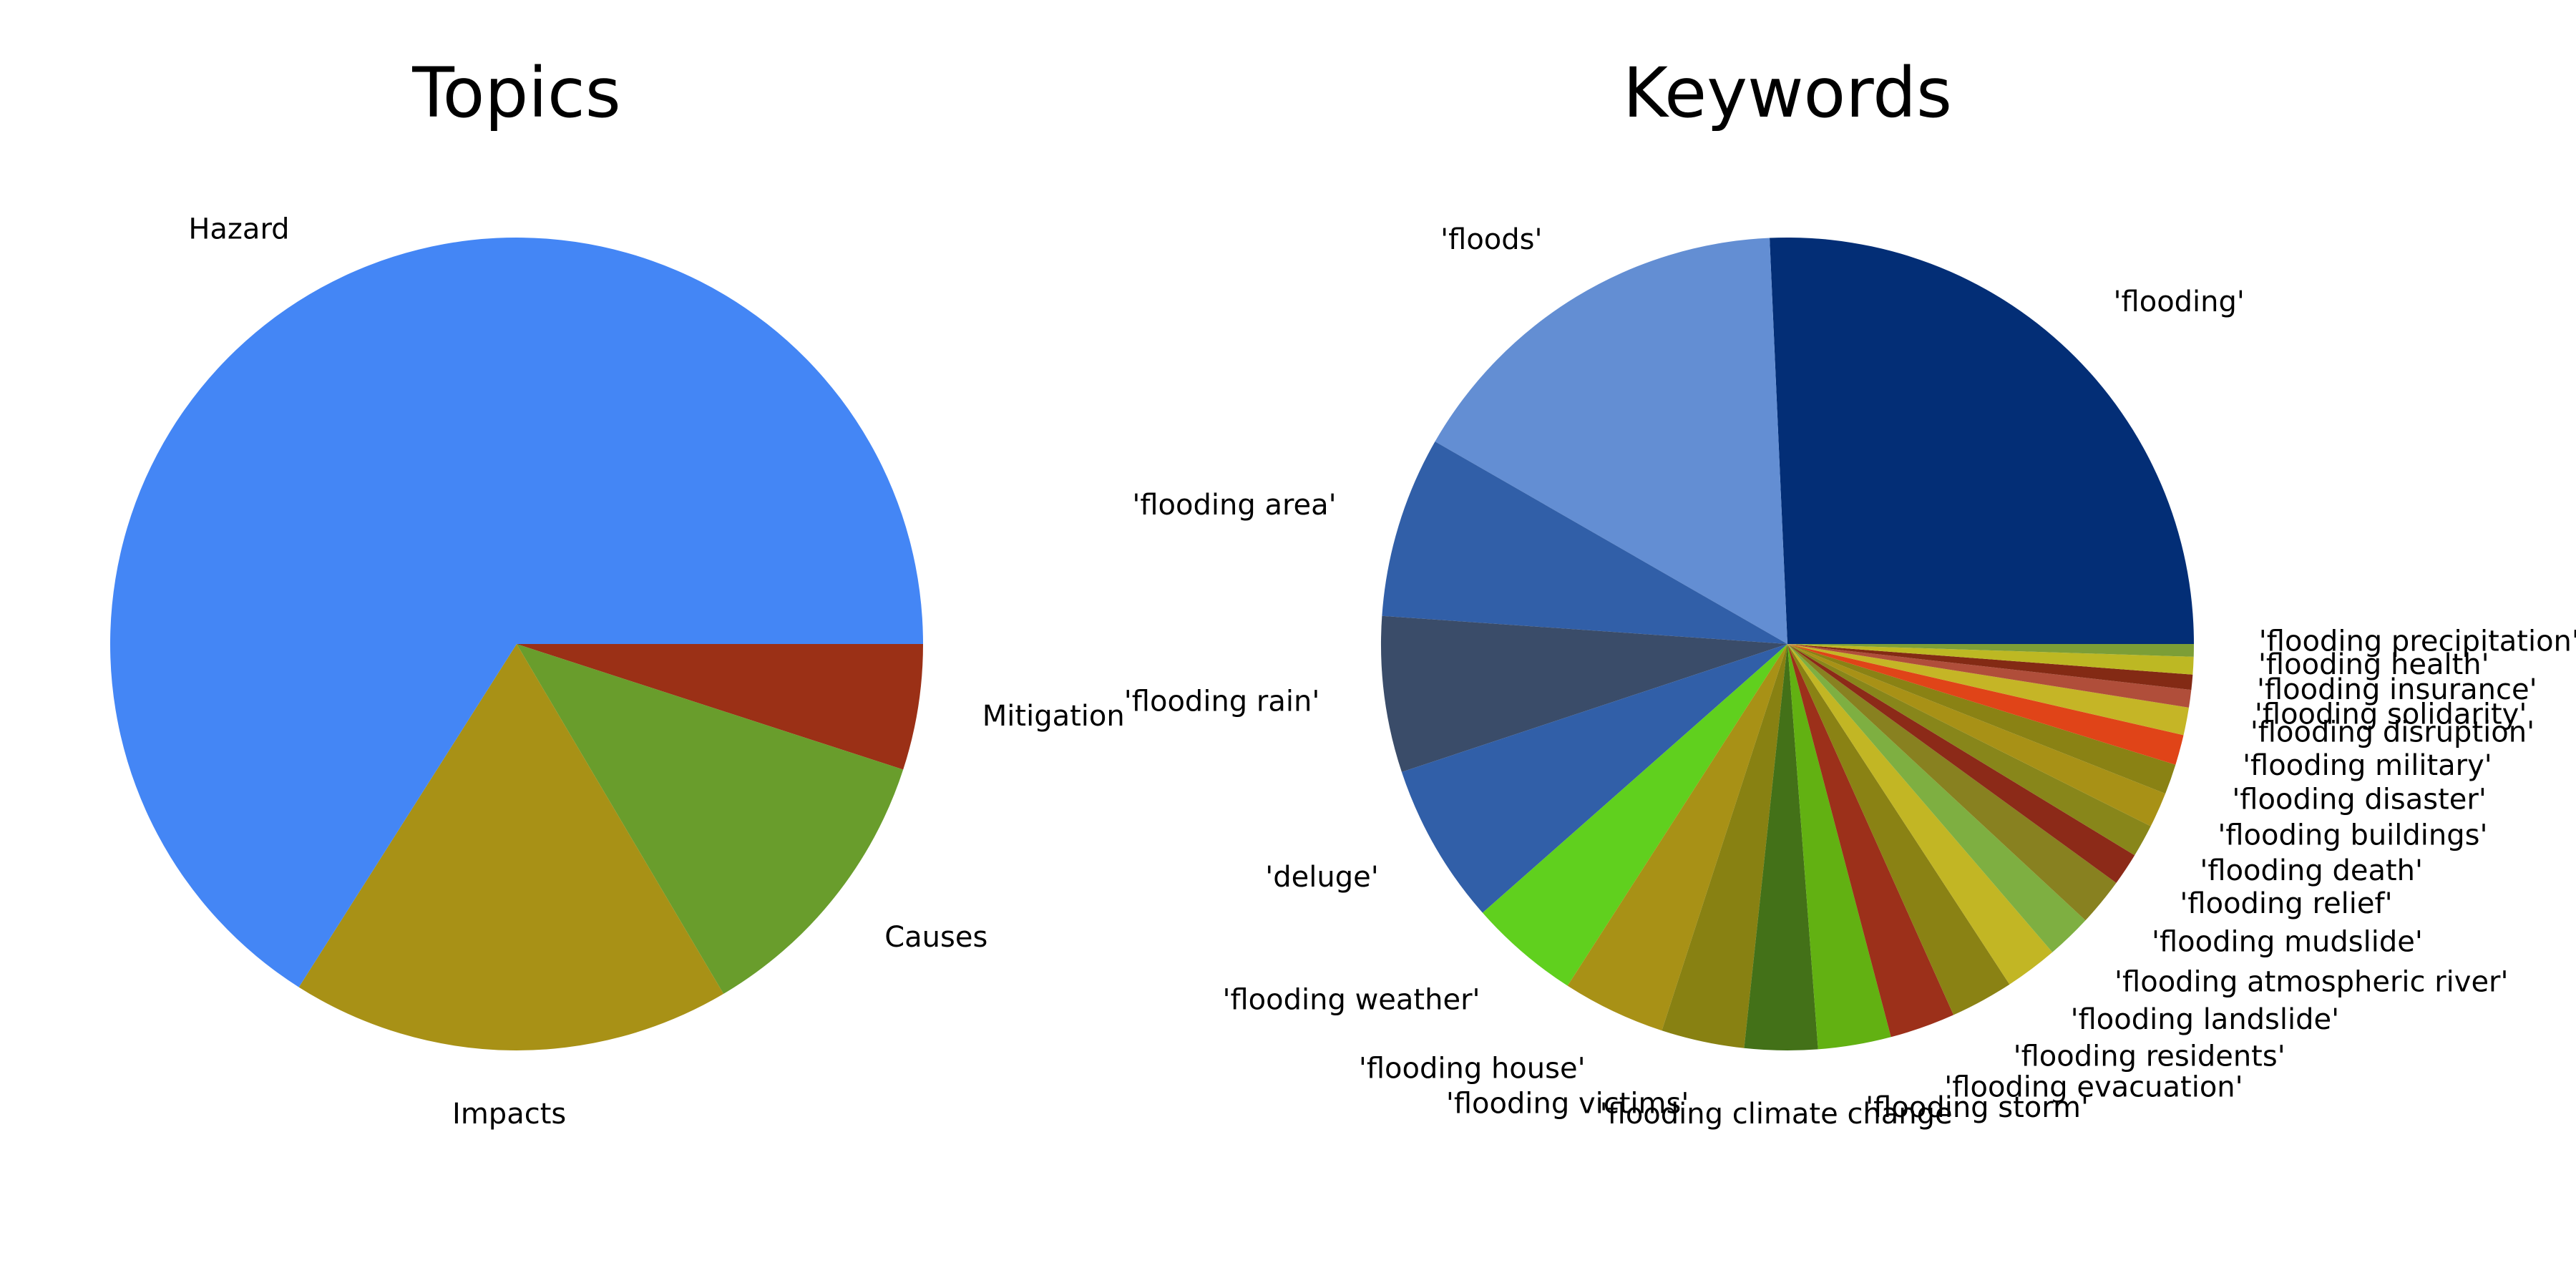 The image size is (2576, 1288). What do you see at coordinates (2311, 982) in the screenshot?
I see `slice-label: 'flooding atmospheric river'` at bounding box center [2311, 982].